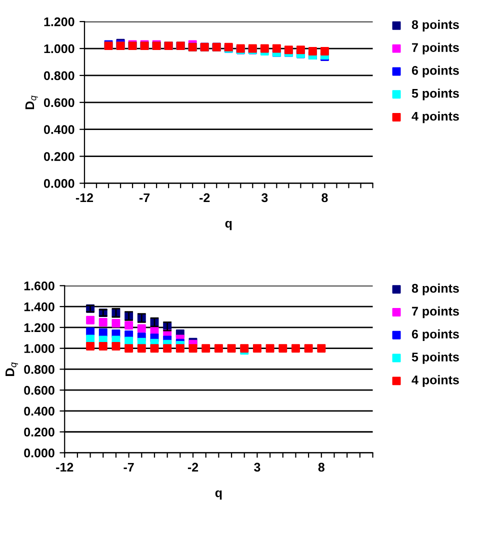 This screenshot has width=497, height=539. Describe the element at coordinates (39, 307) in the screenshot. I see `y-tick-label: 1.400` at that location.